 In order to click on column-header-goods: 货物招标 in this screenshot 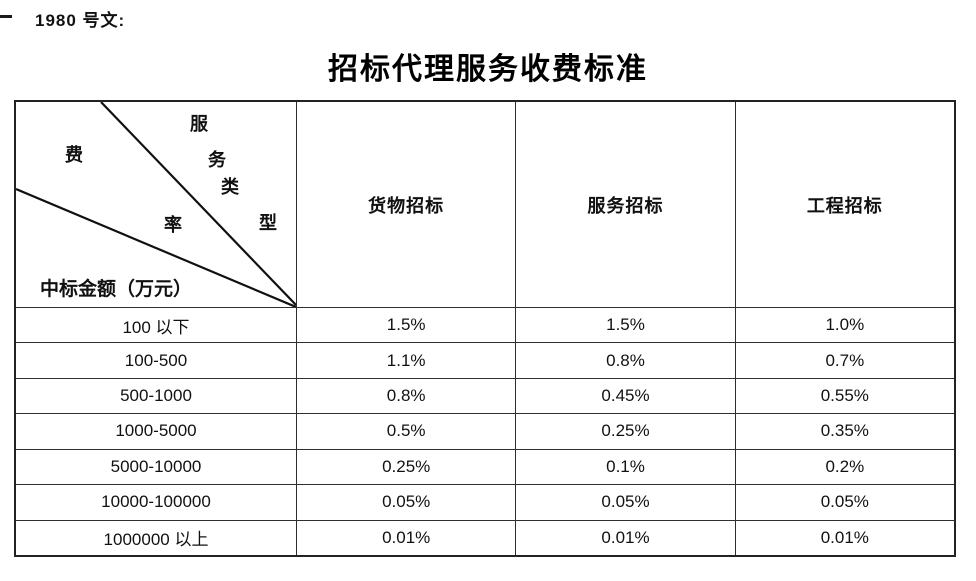, I will do `click(405, 204)`.